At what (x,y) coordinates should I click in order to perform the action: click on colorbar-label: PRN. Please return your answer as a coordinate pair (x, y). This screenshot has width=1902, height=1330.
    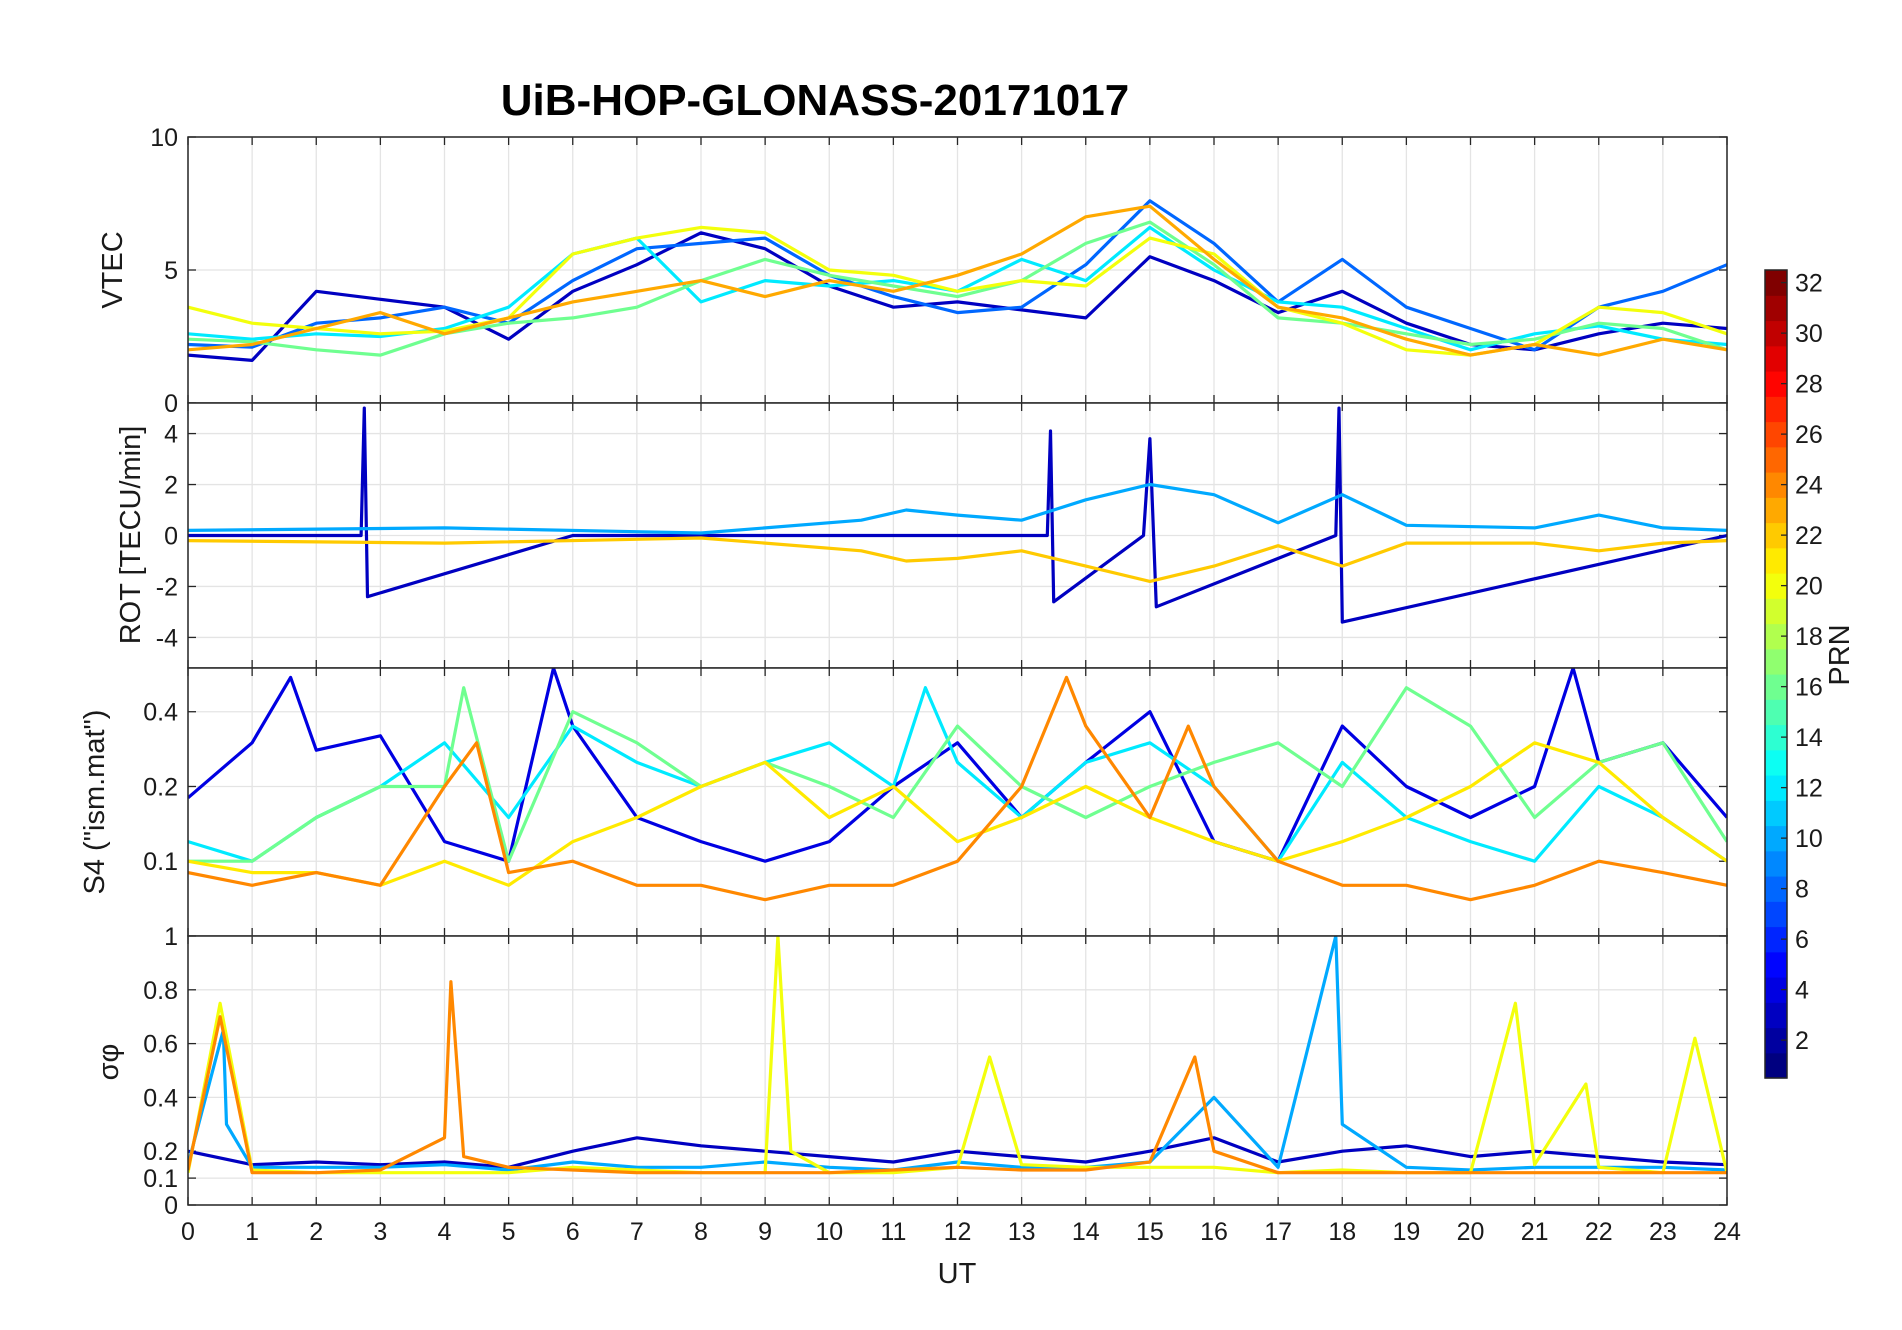
    Looking at the image, I should click on (1840, 654).